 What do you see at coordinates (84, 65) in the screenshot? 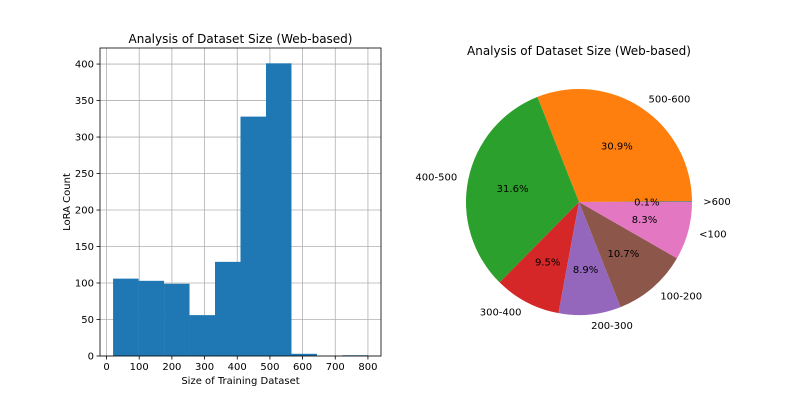
I see `y-tick-label-8: 400` at bounding box center [84, 65].